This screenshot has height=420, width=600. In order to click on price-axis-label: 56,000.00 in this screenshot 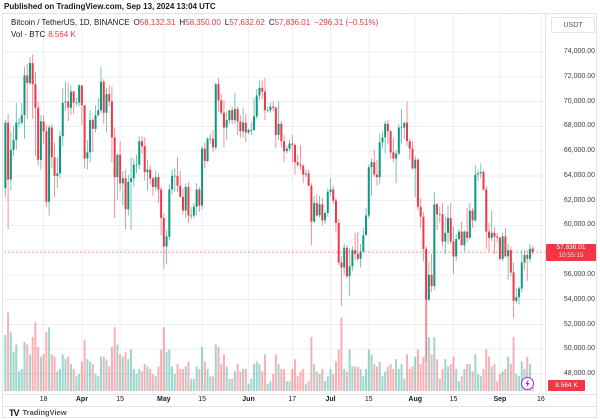, I will do `click(579, 274)`.